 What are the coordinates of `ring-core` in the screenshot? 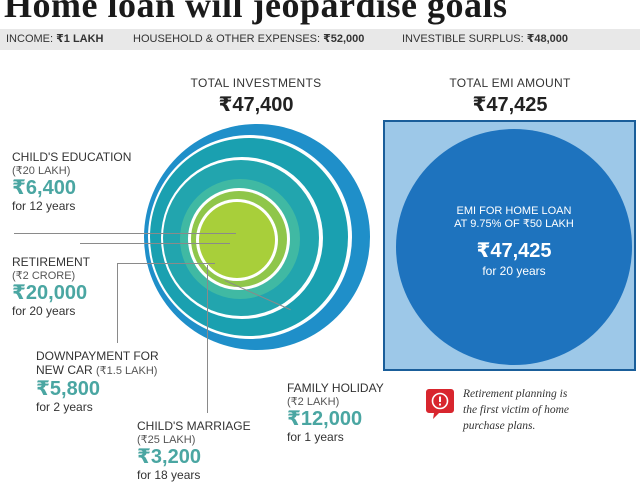 It's located at (237, 240).